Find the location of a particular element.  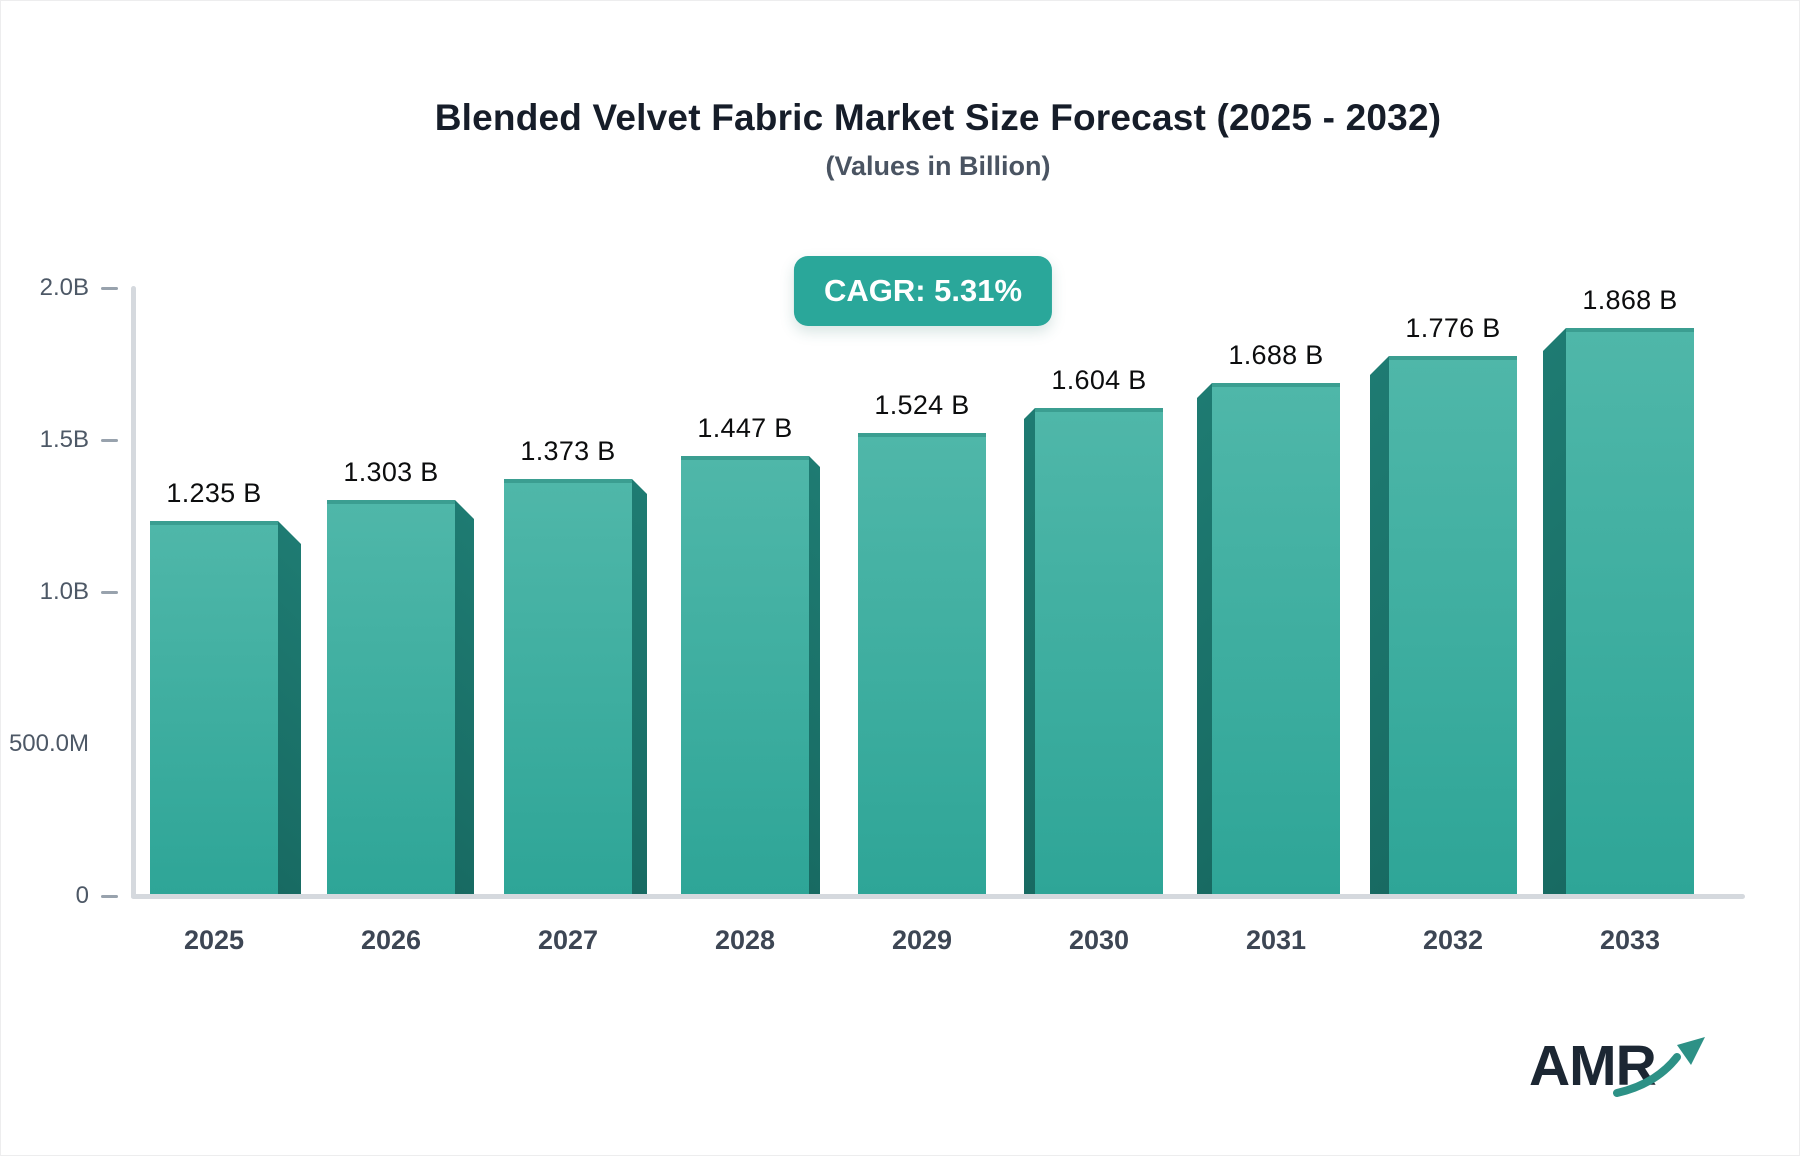

amr-logo: AMR is located at coordinates (1629, 1079).